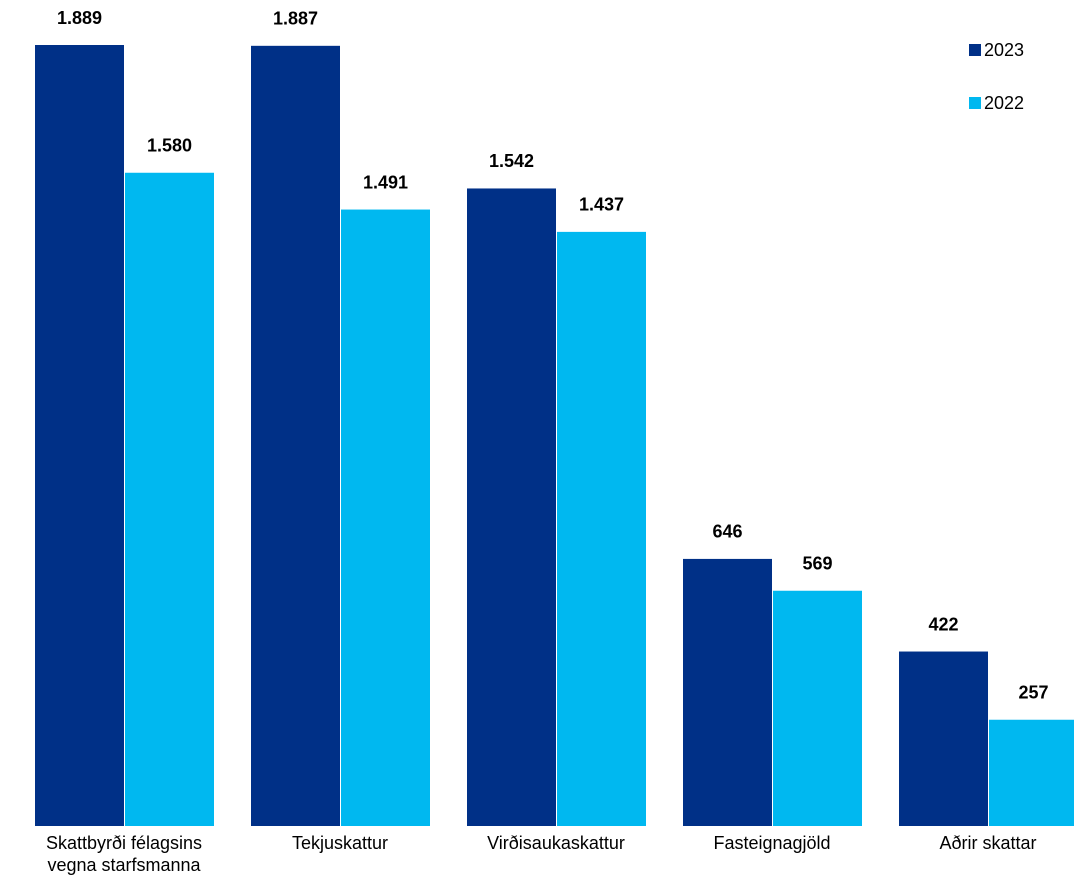  I want to click on data-label: 569, so click(817, 563).